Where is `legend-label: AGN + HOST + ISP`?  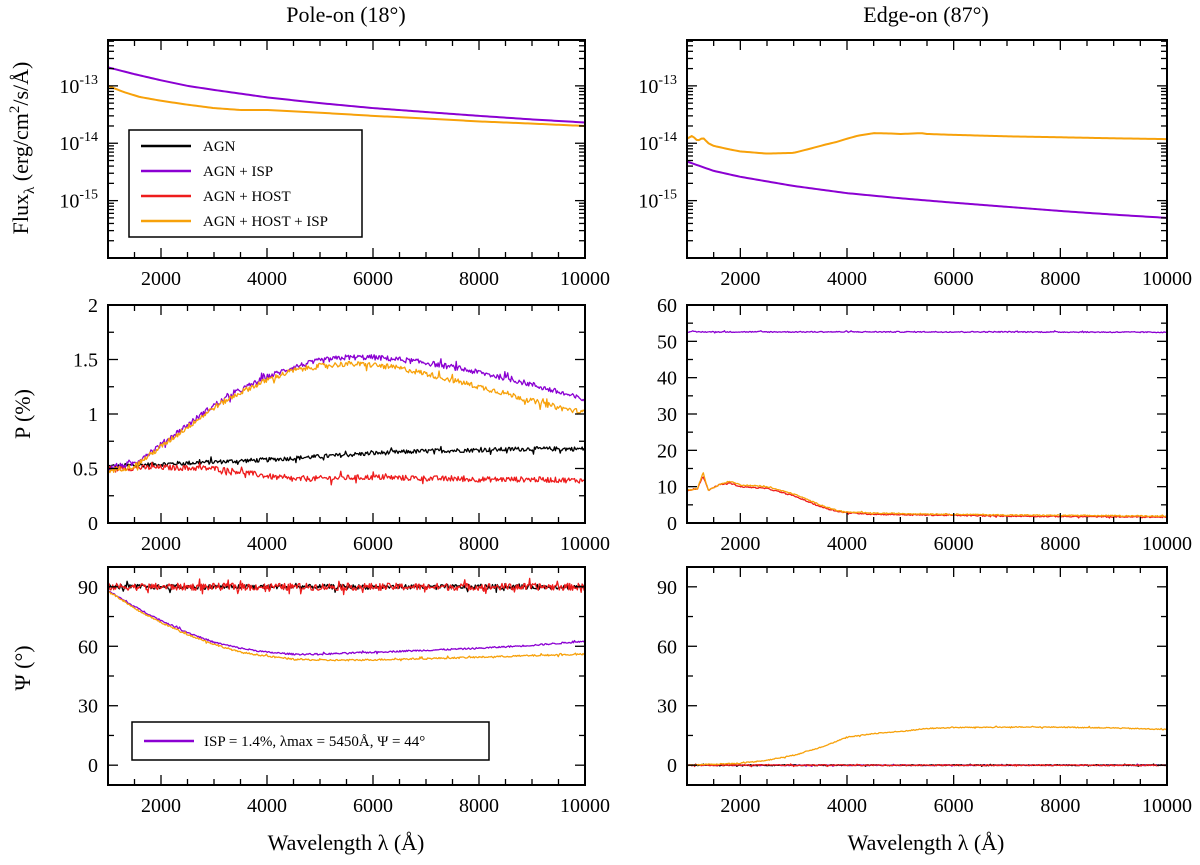
legend-label: AGN + HOST + ISP is located at coordinates (265, 222).